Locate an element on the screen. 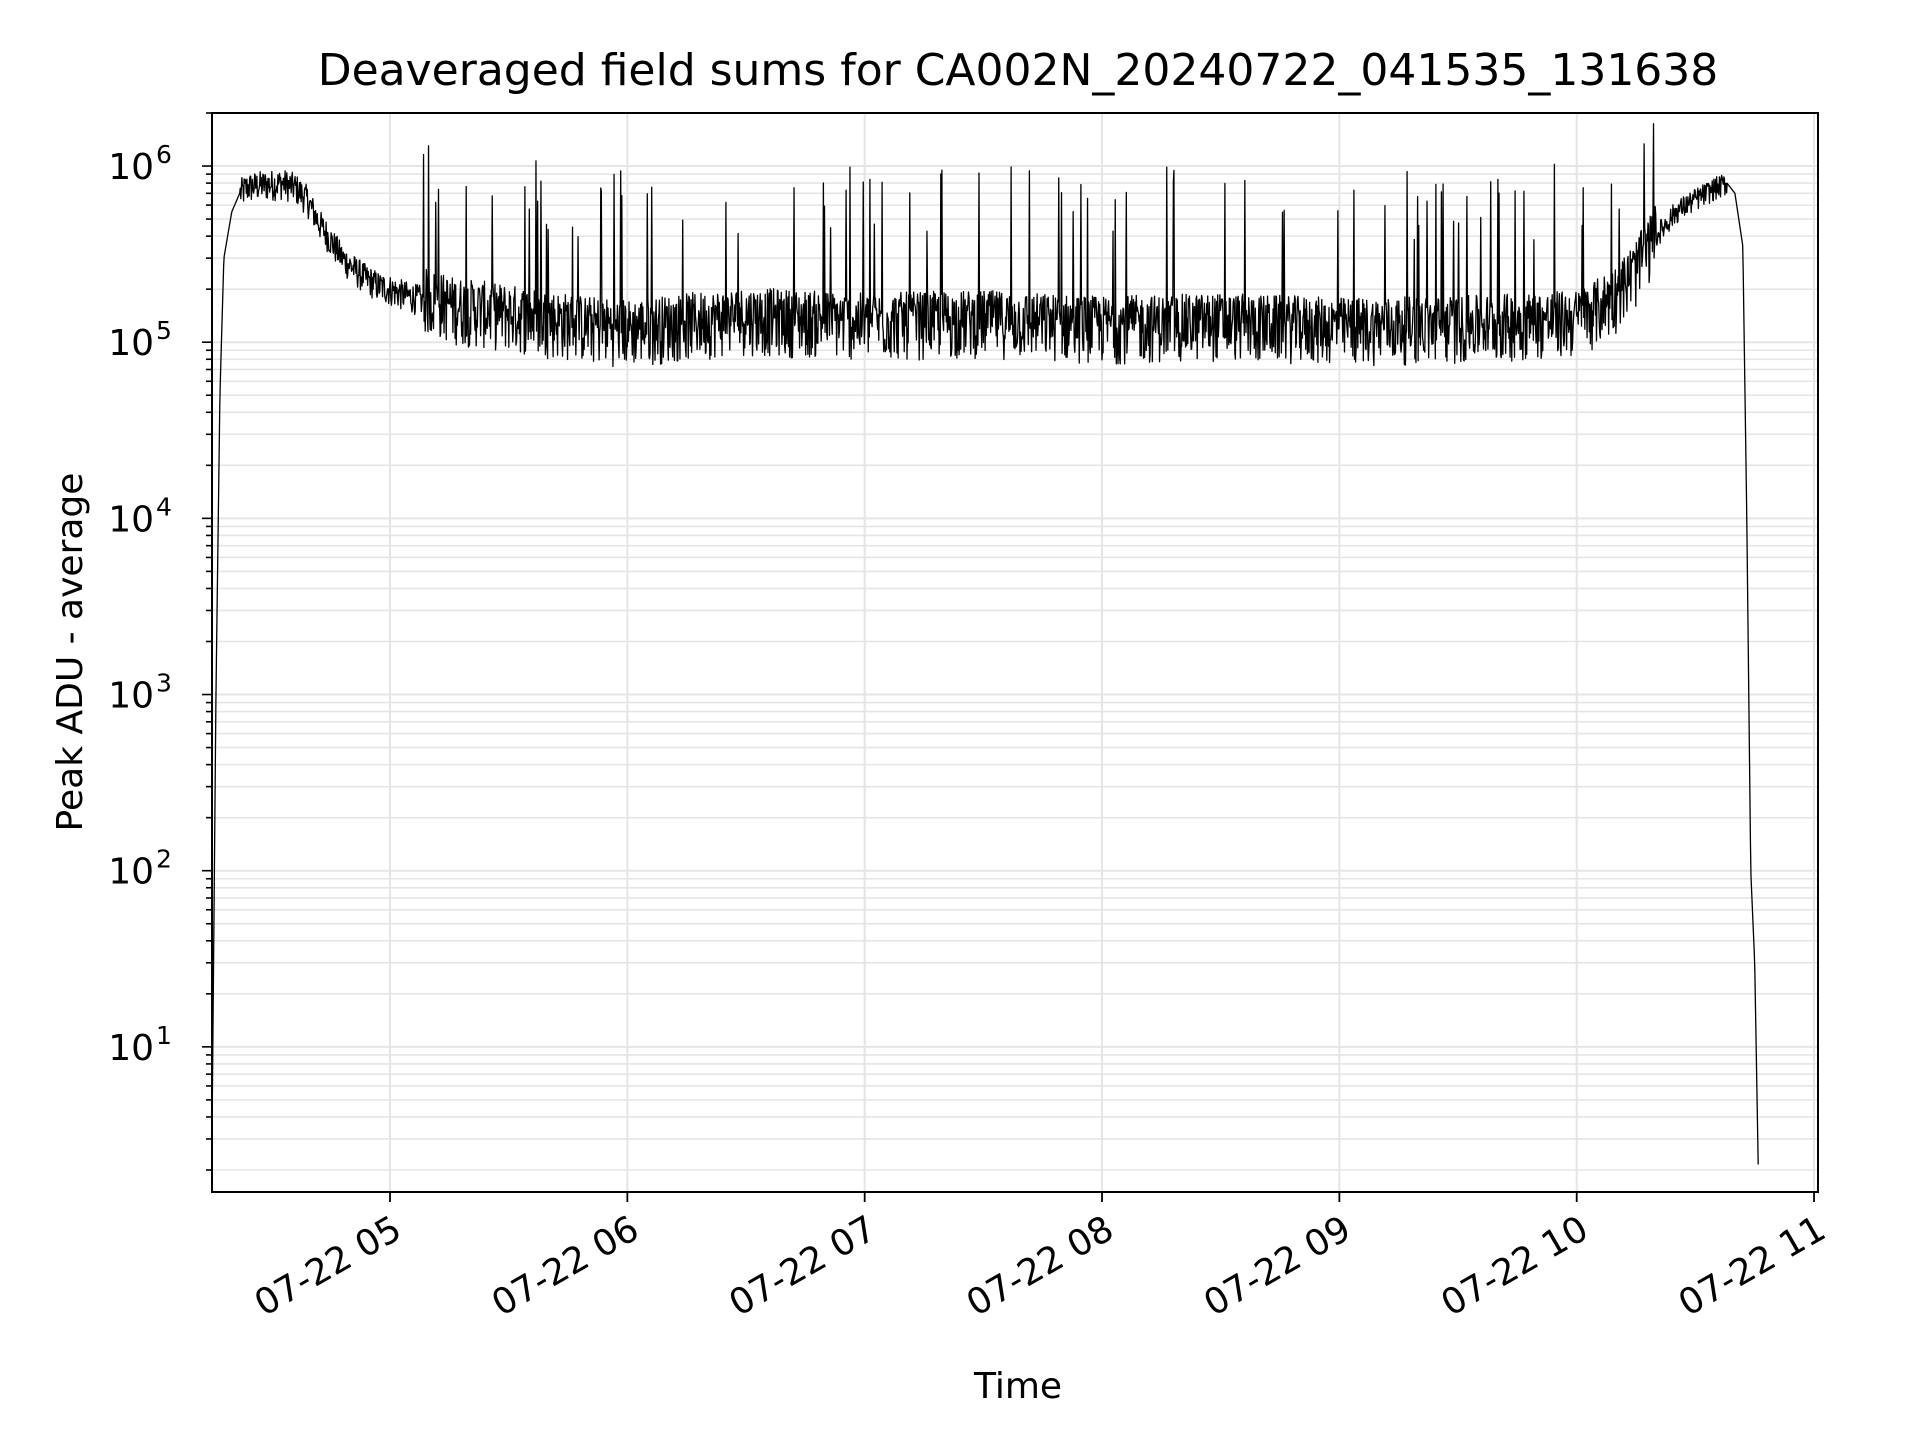 This screenshot has height=1440, width=1920. y-tick-label-exponent: 5 is located at coordinates (164, 330).